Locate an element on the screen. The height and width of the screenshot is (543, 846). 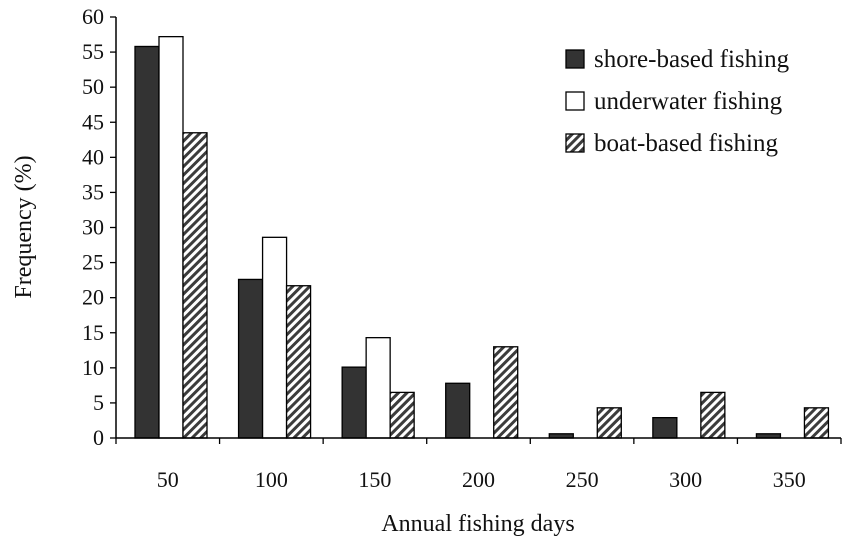
legend-label-underwater-fishing: underwater fishing is located at coordinates (688, 101).